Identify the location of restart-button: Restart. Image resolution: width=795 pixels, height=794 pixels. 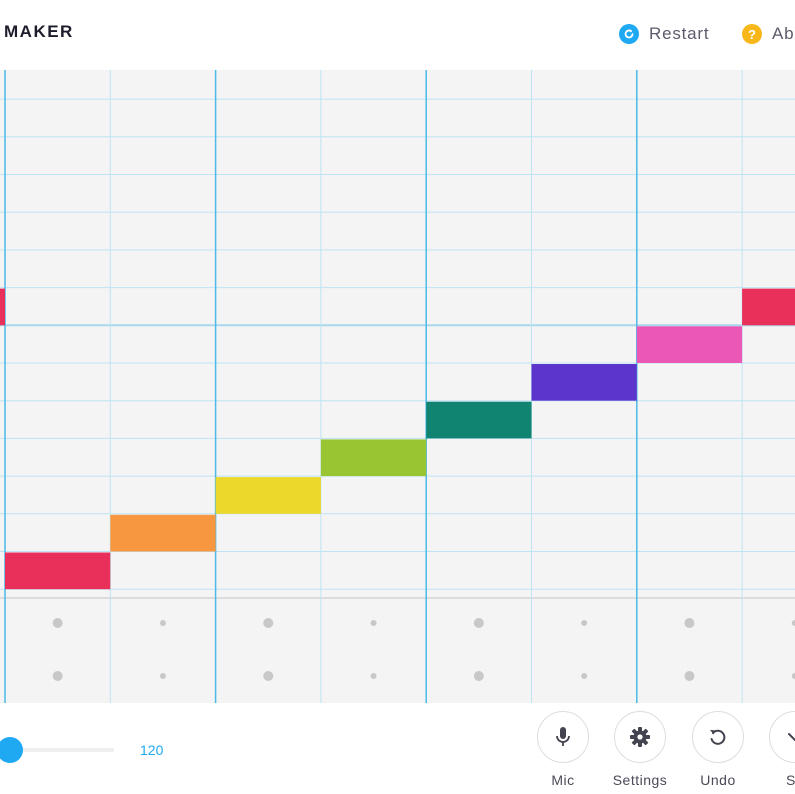
(664, 34).